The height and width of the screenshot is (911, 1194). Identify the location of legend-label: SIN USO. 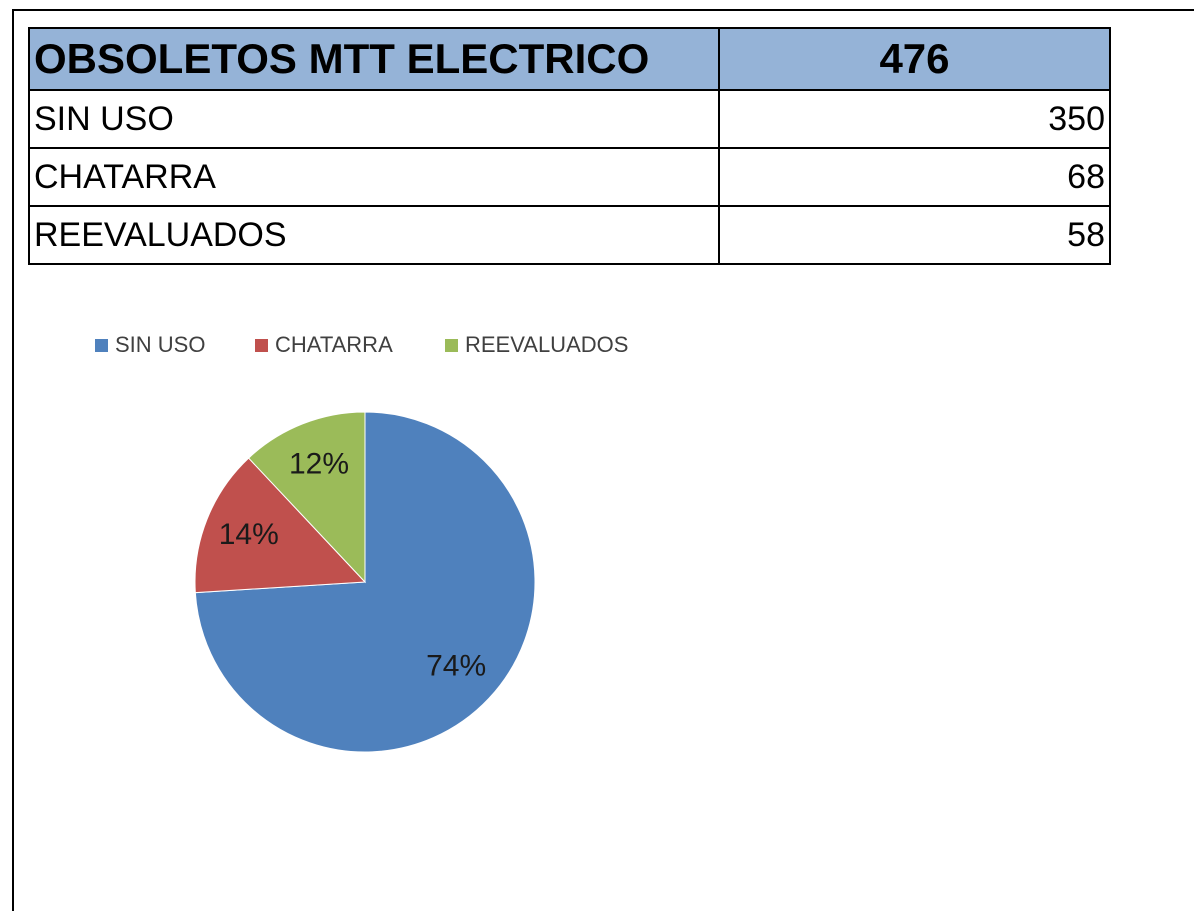
(160, 344).